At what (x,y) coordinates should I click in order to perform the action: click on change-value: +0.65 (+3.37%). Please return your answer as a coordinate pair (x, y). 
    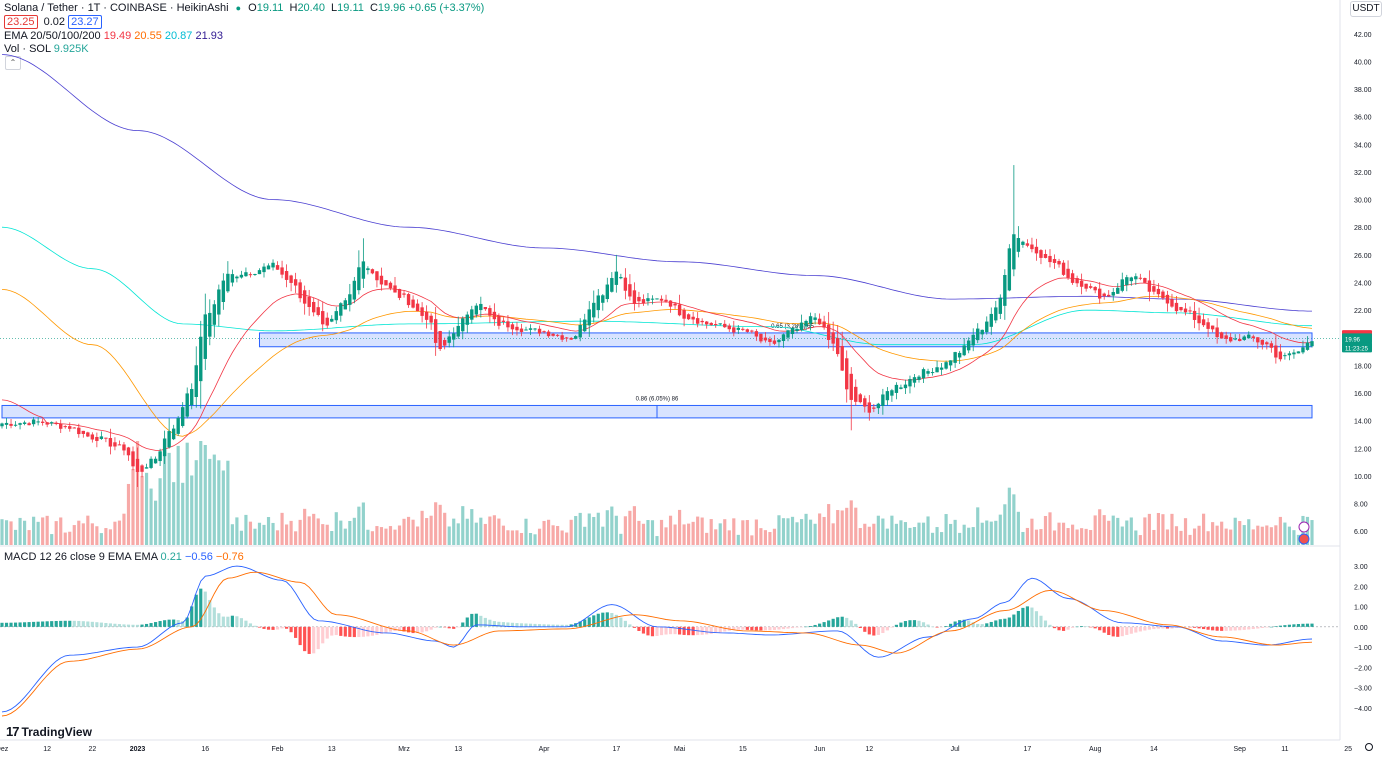
    Looking at the image, I should click on (446, 8).